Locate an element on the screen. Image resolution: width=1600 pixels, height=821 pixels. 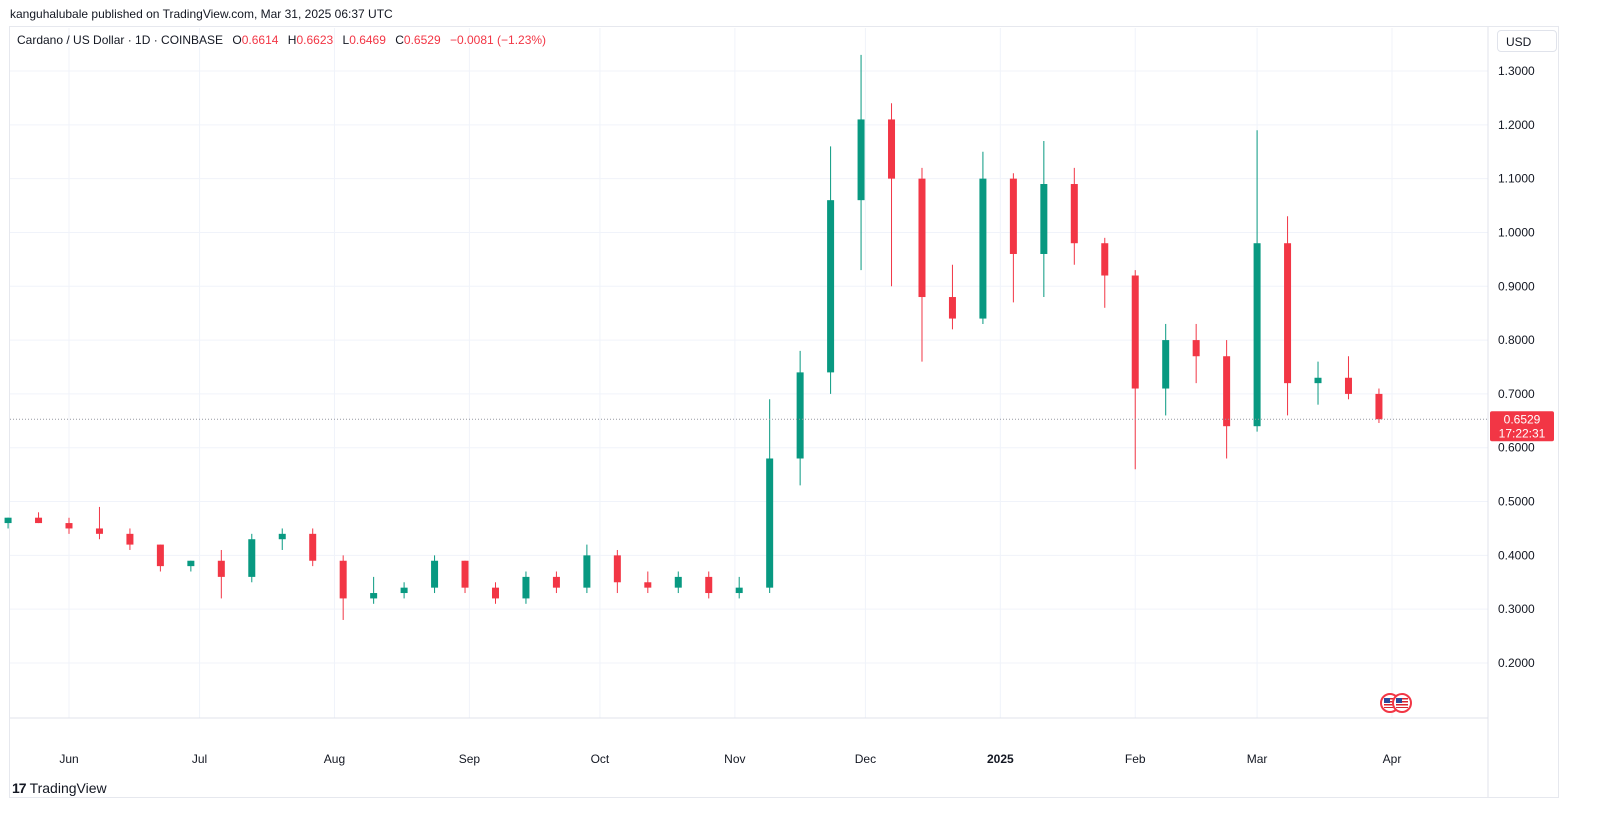
event-markers is located at coordinates (1396, 703).